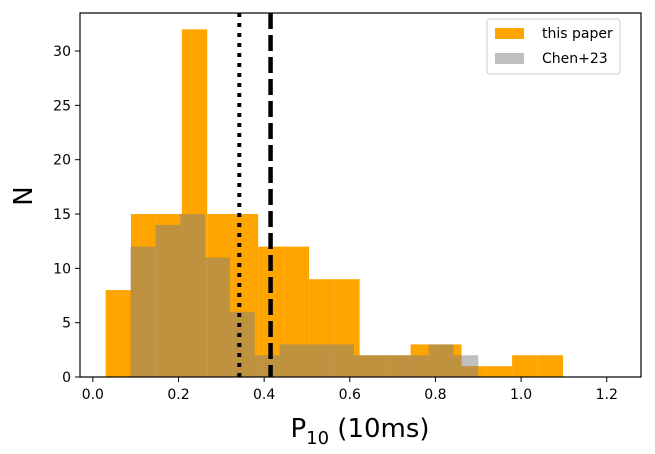  I want to click on y-tick-label: 10, so click(62, 269).